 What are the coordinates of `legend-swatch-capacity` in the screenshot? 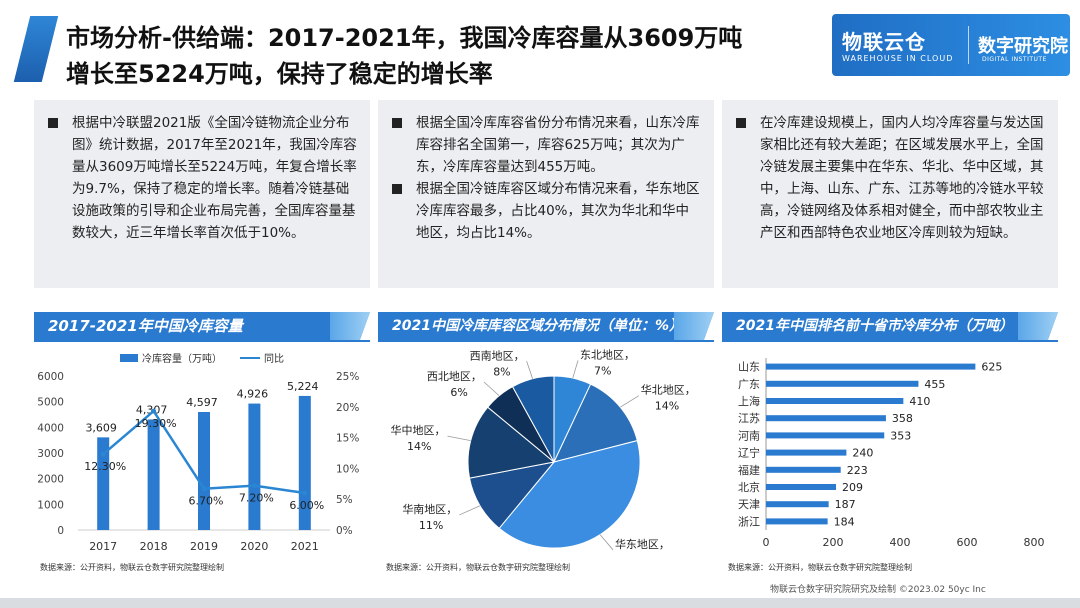 It's located at (129, 358).